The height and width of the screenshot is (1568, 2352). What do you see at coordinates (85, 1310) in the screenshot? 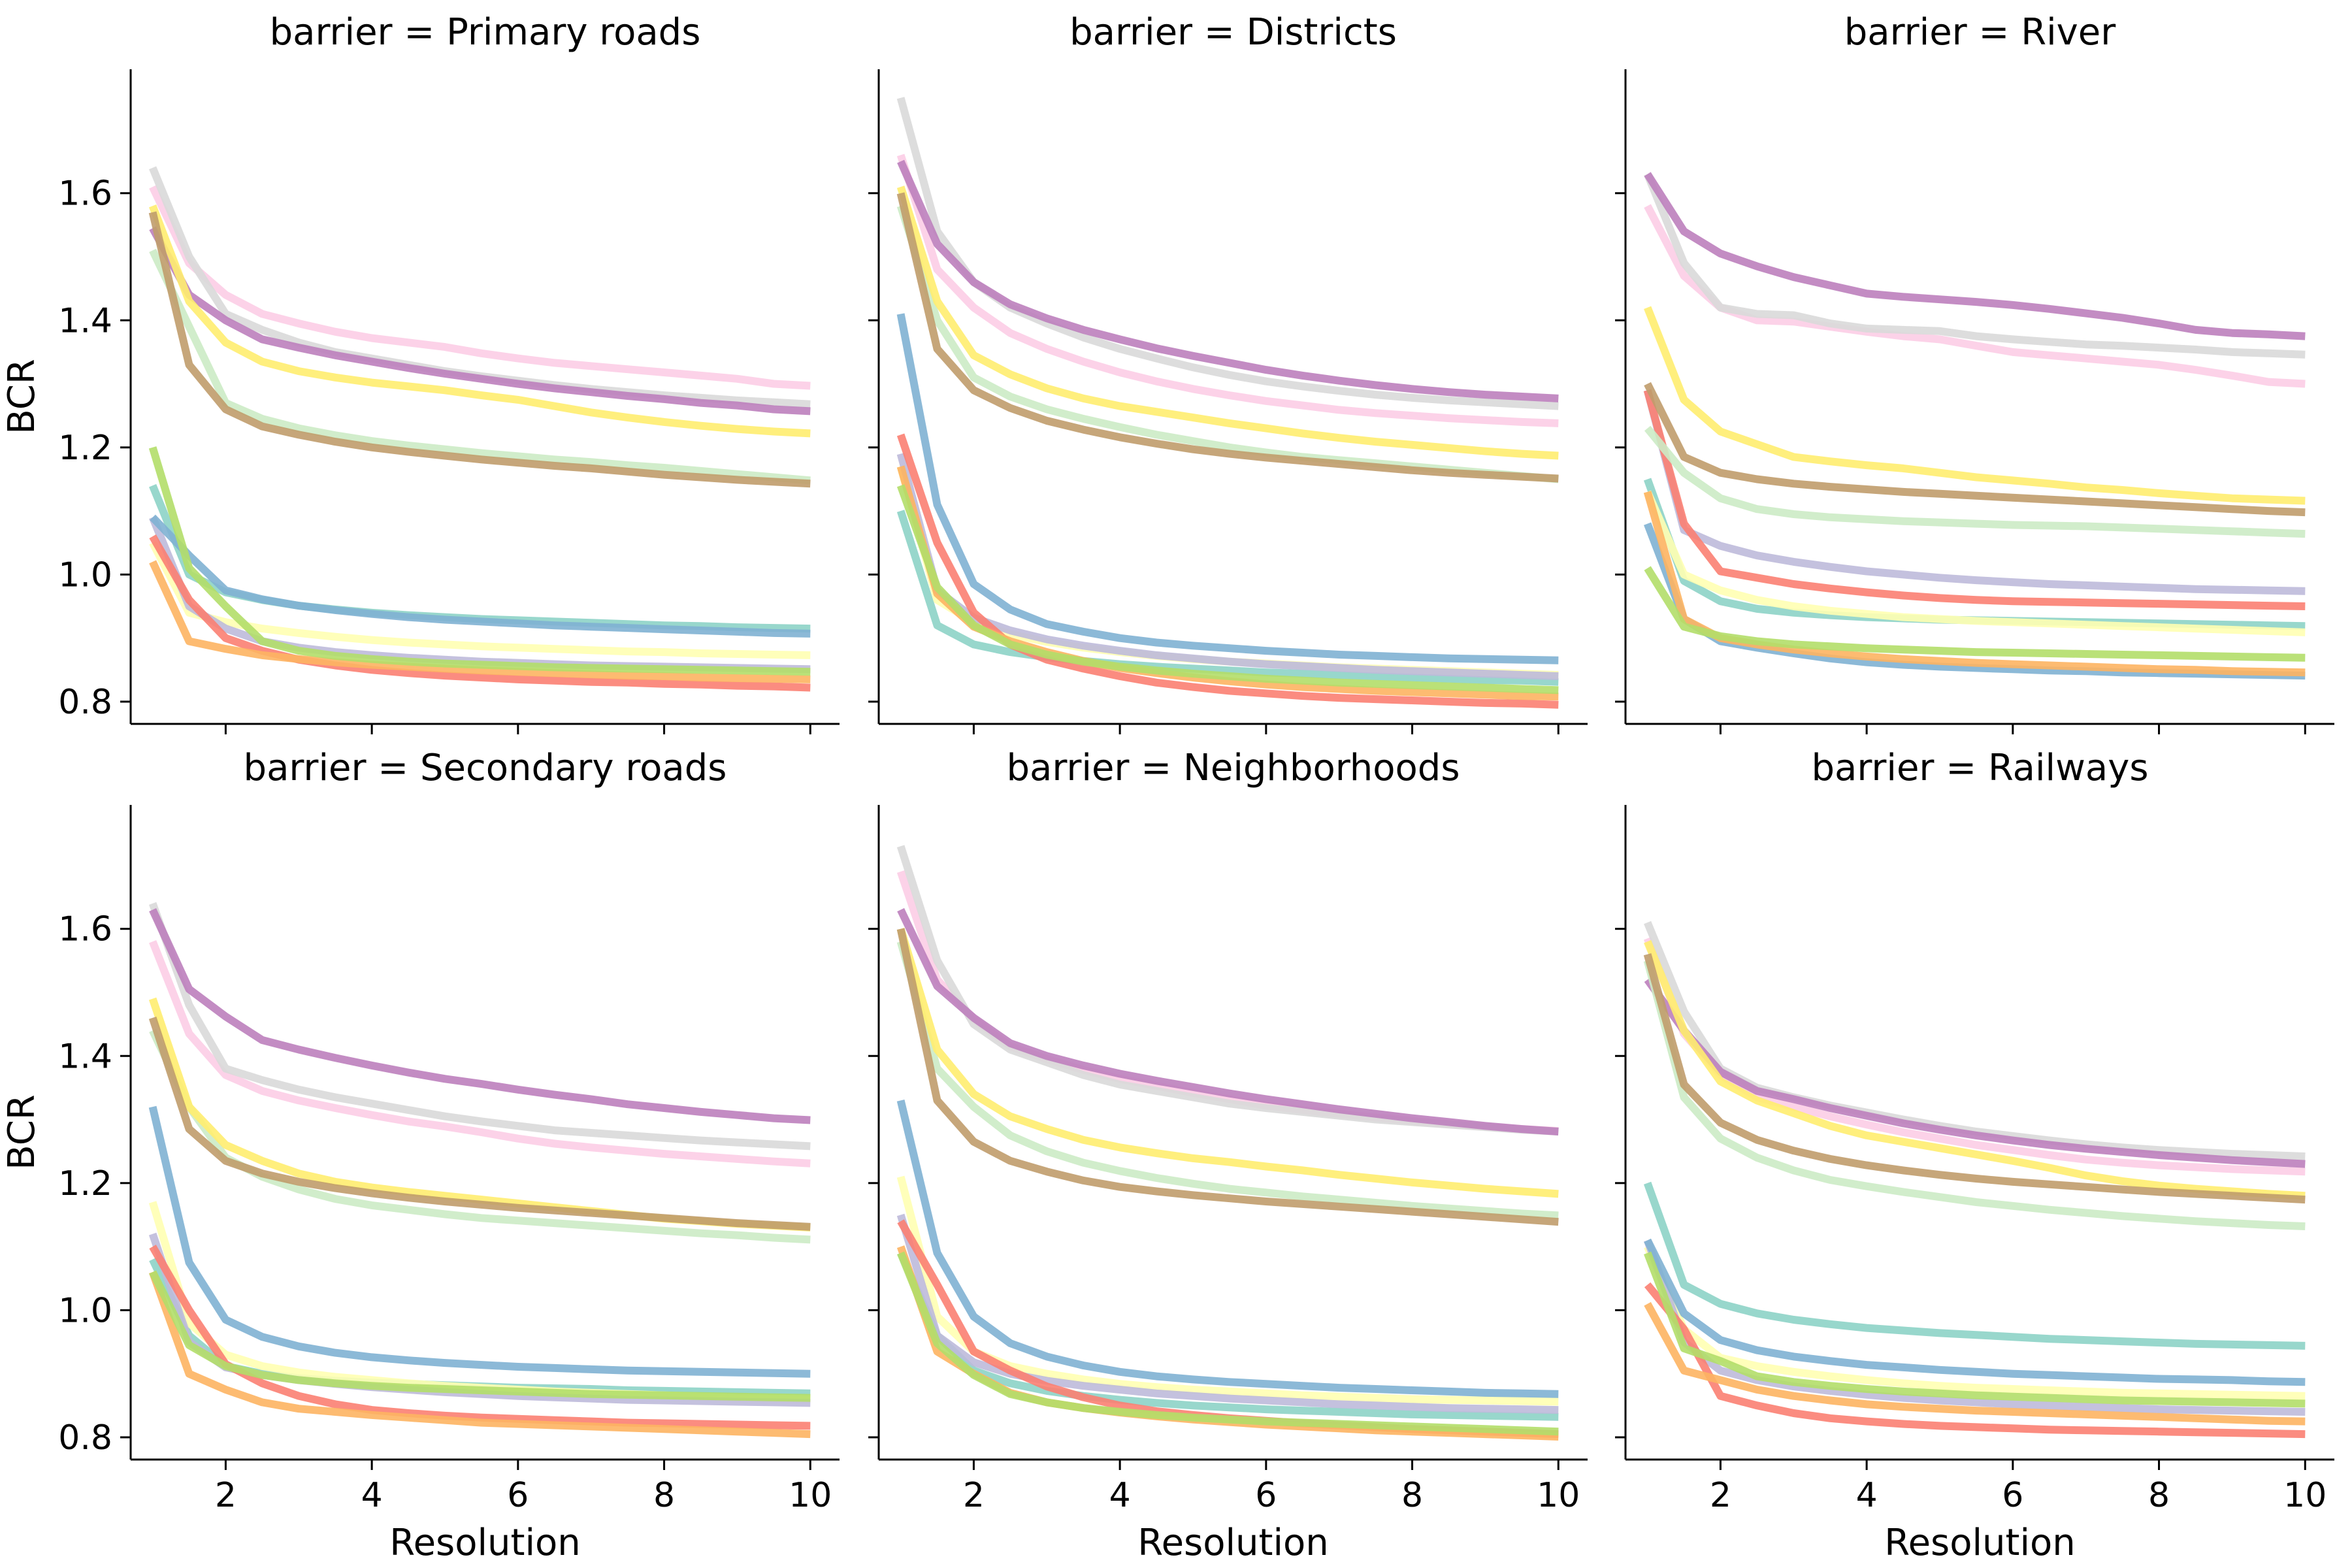
I see `panel-4-y-tick-label: 1.0` at bounding box center [85, 1310].